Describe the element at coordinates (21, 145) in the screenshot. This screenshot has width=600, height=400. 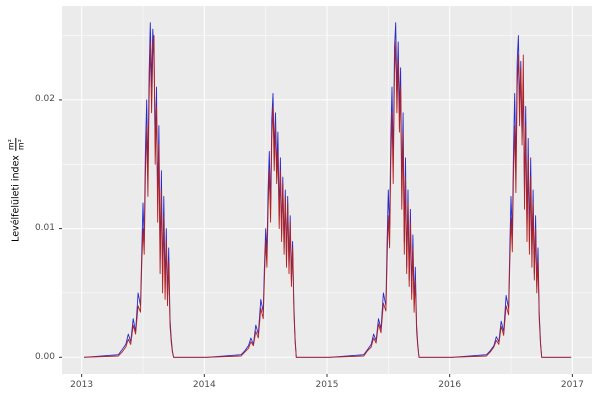
I see `y-axis-fraction-denominator: m²` at that location.